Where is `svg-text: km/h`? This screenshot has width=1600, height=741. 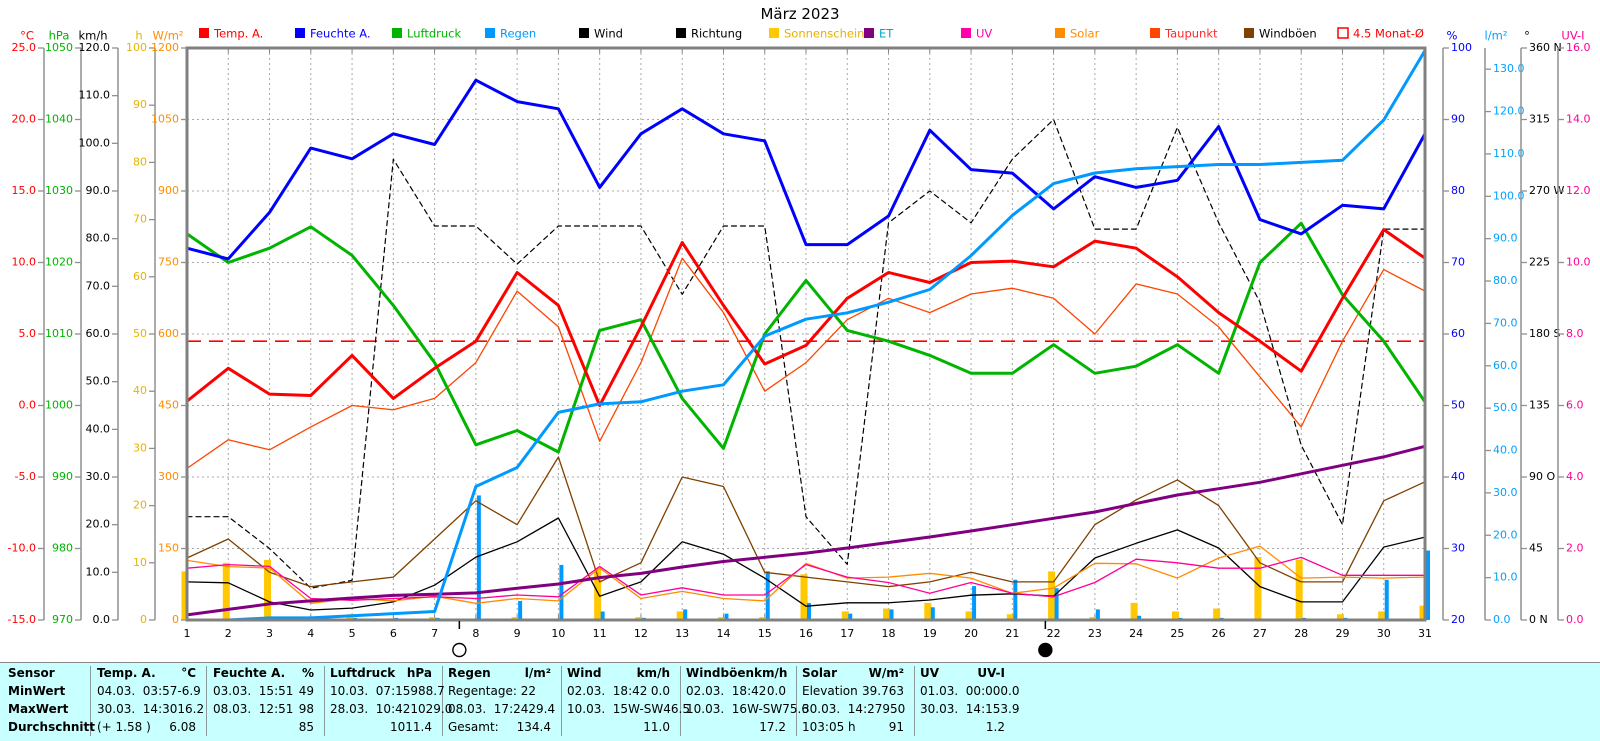 svg-text: km/h is located at coordinates (92, 36).